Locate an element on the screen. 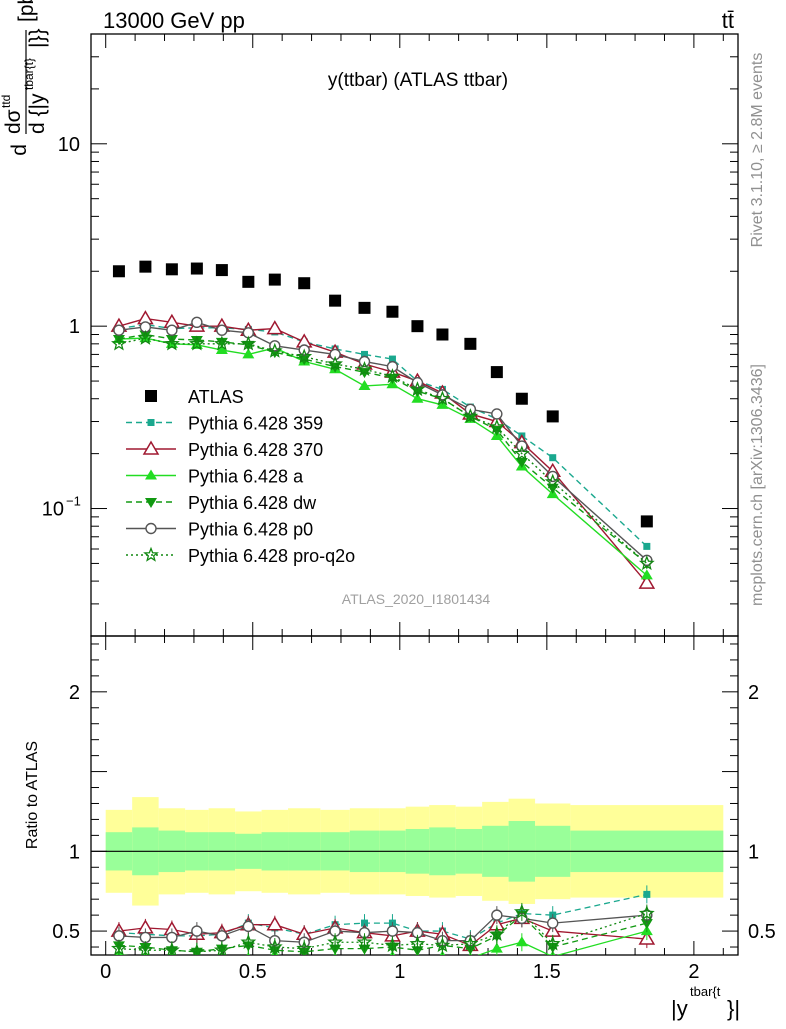  xlabel-base: |y is located at coordinates (679, 1008).